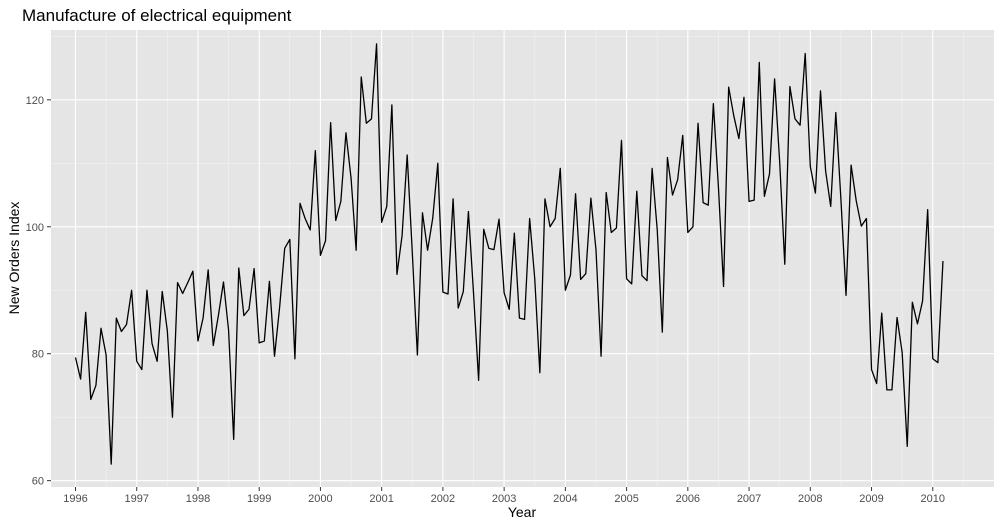 This screenshot has height=527, width=1000. Describe the element at coordinates (75, 499) in the screenshot. I see `x-tick-label: 1996` at that location.